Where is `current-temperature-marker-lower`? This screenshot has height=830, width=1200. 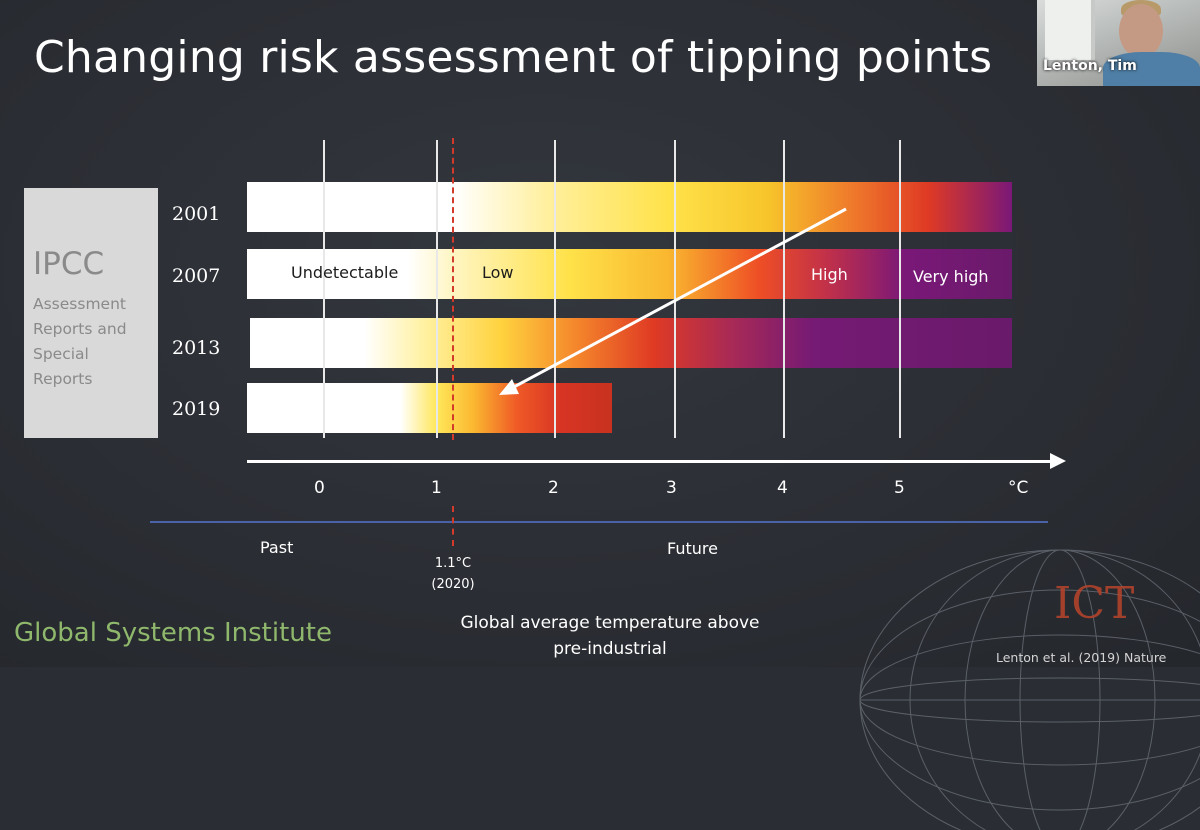
current-temperature-marker-lower is located at coordinates (453, 526).